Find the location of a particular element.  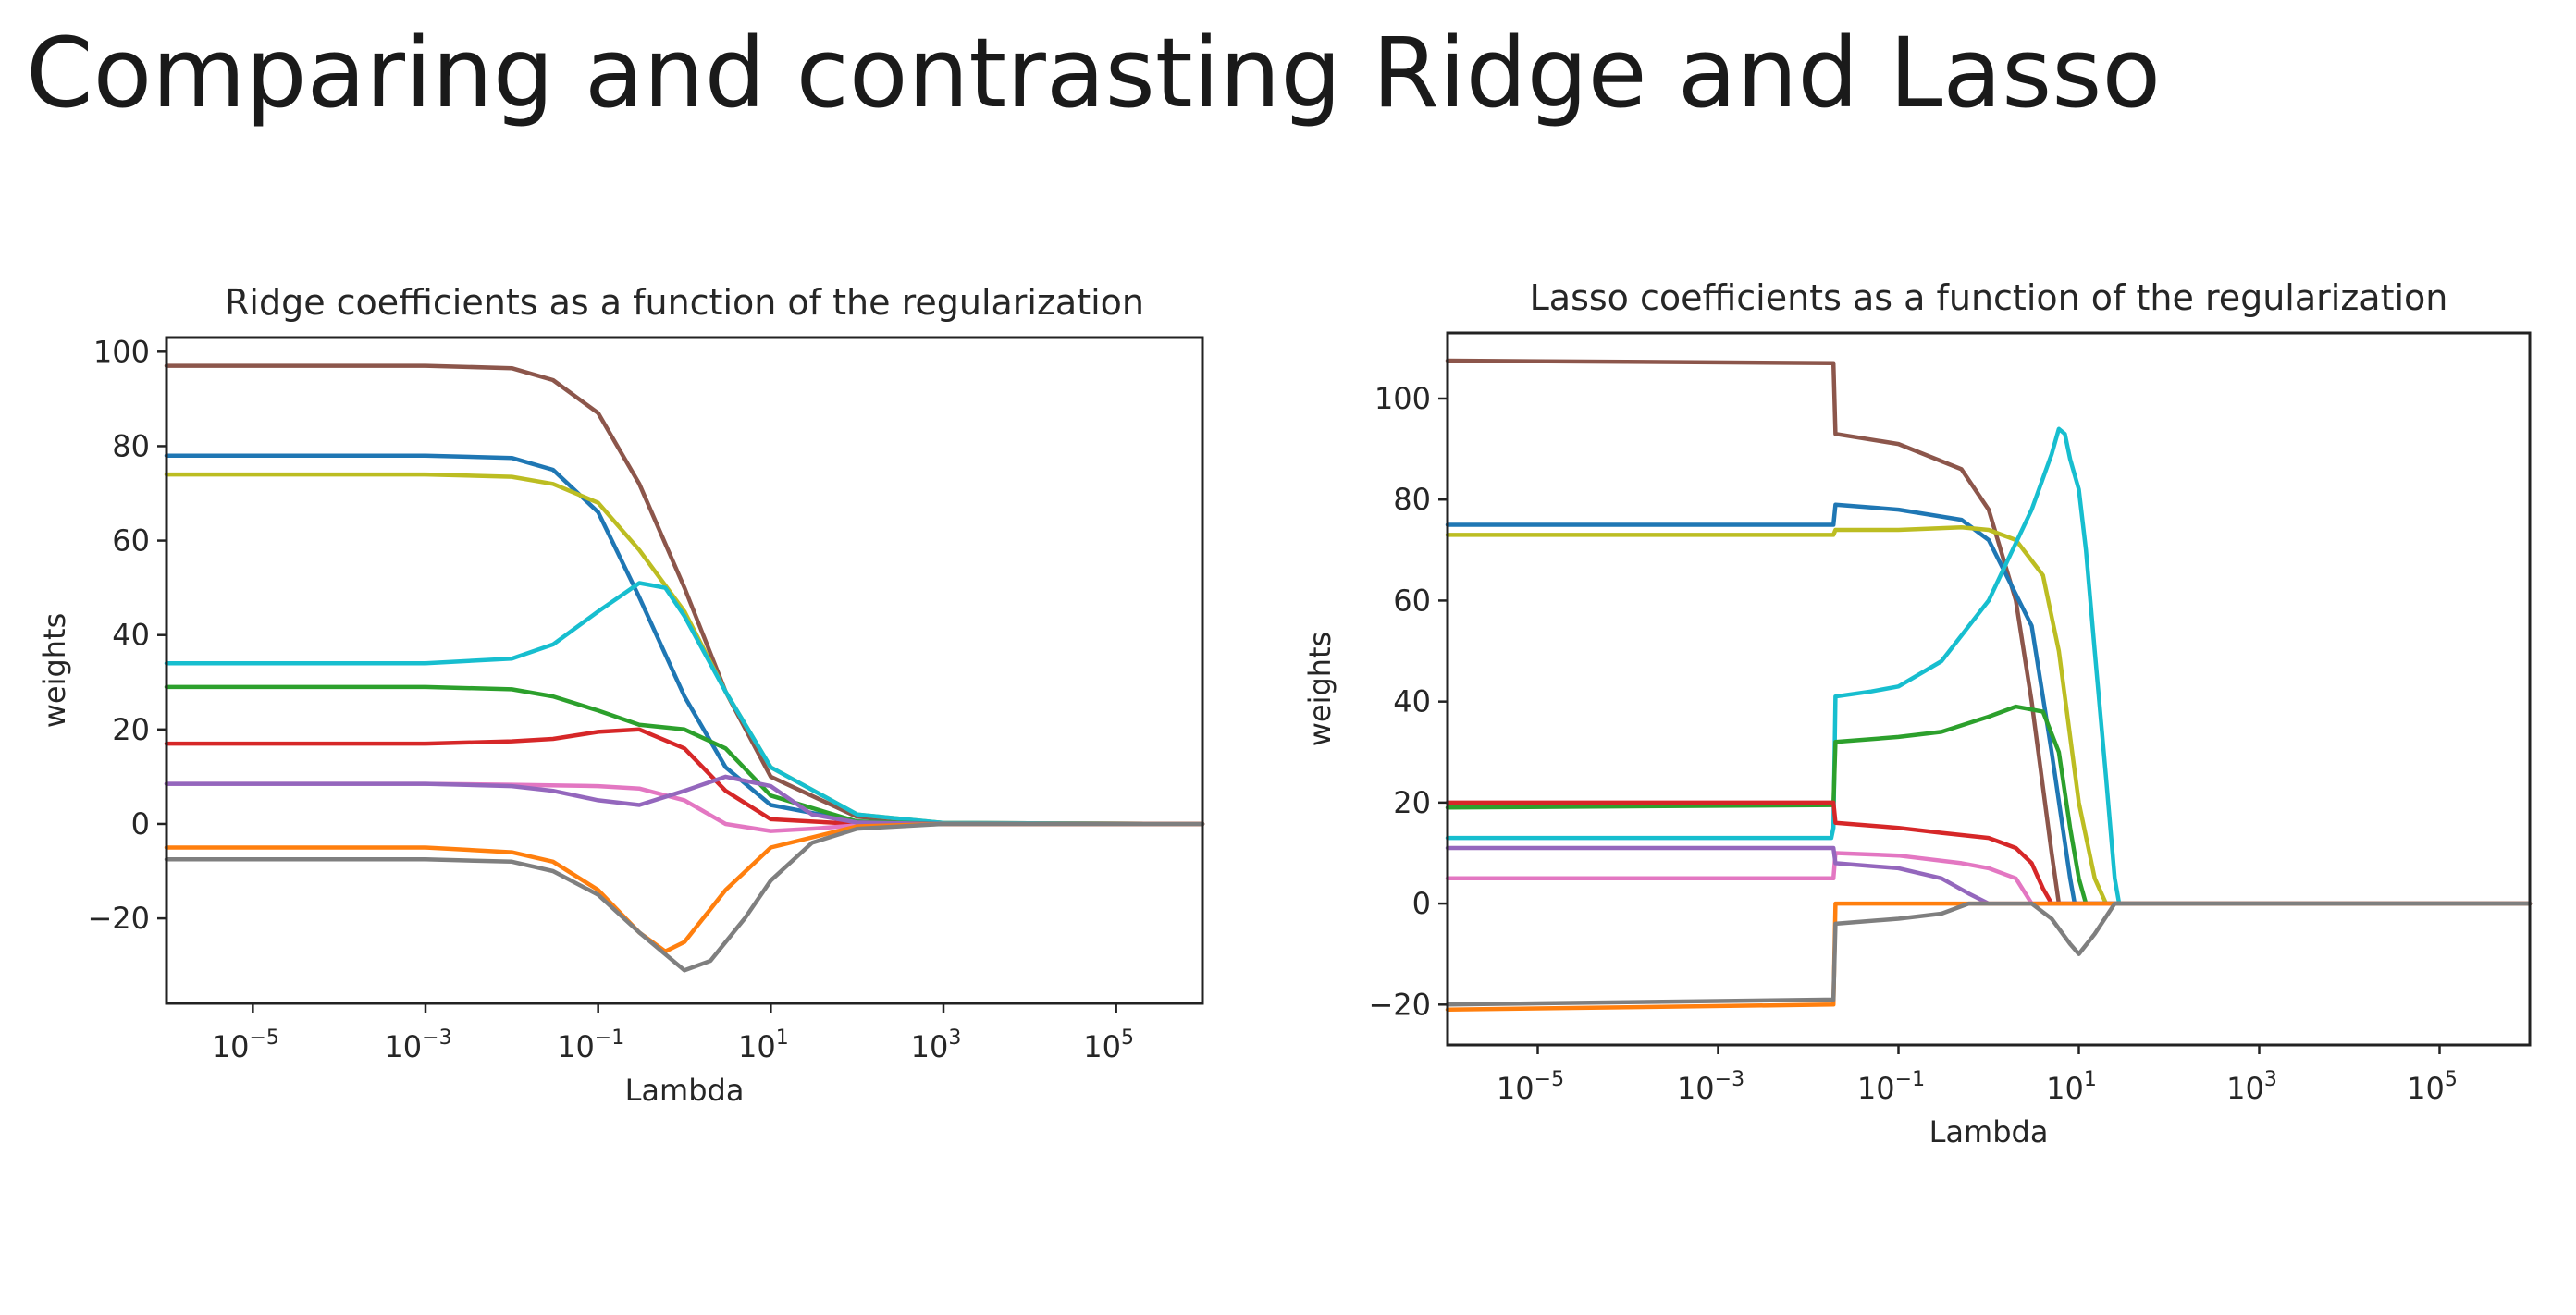

lasso-x-tick-label: 10⁵ is located at coordinates (2432, 1087).